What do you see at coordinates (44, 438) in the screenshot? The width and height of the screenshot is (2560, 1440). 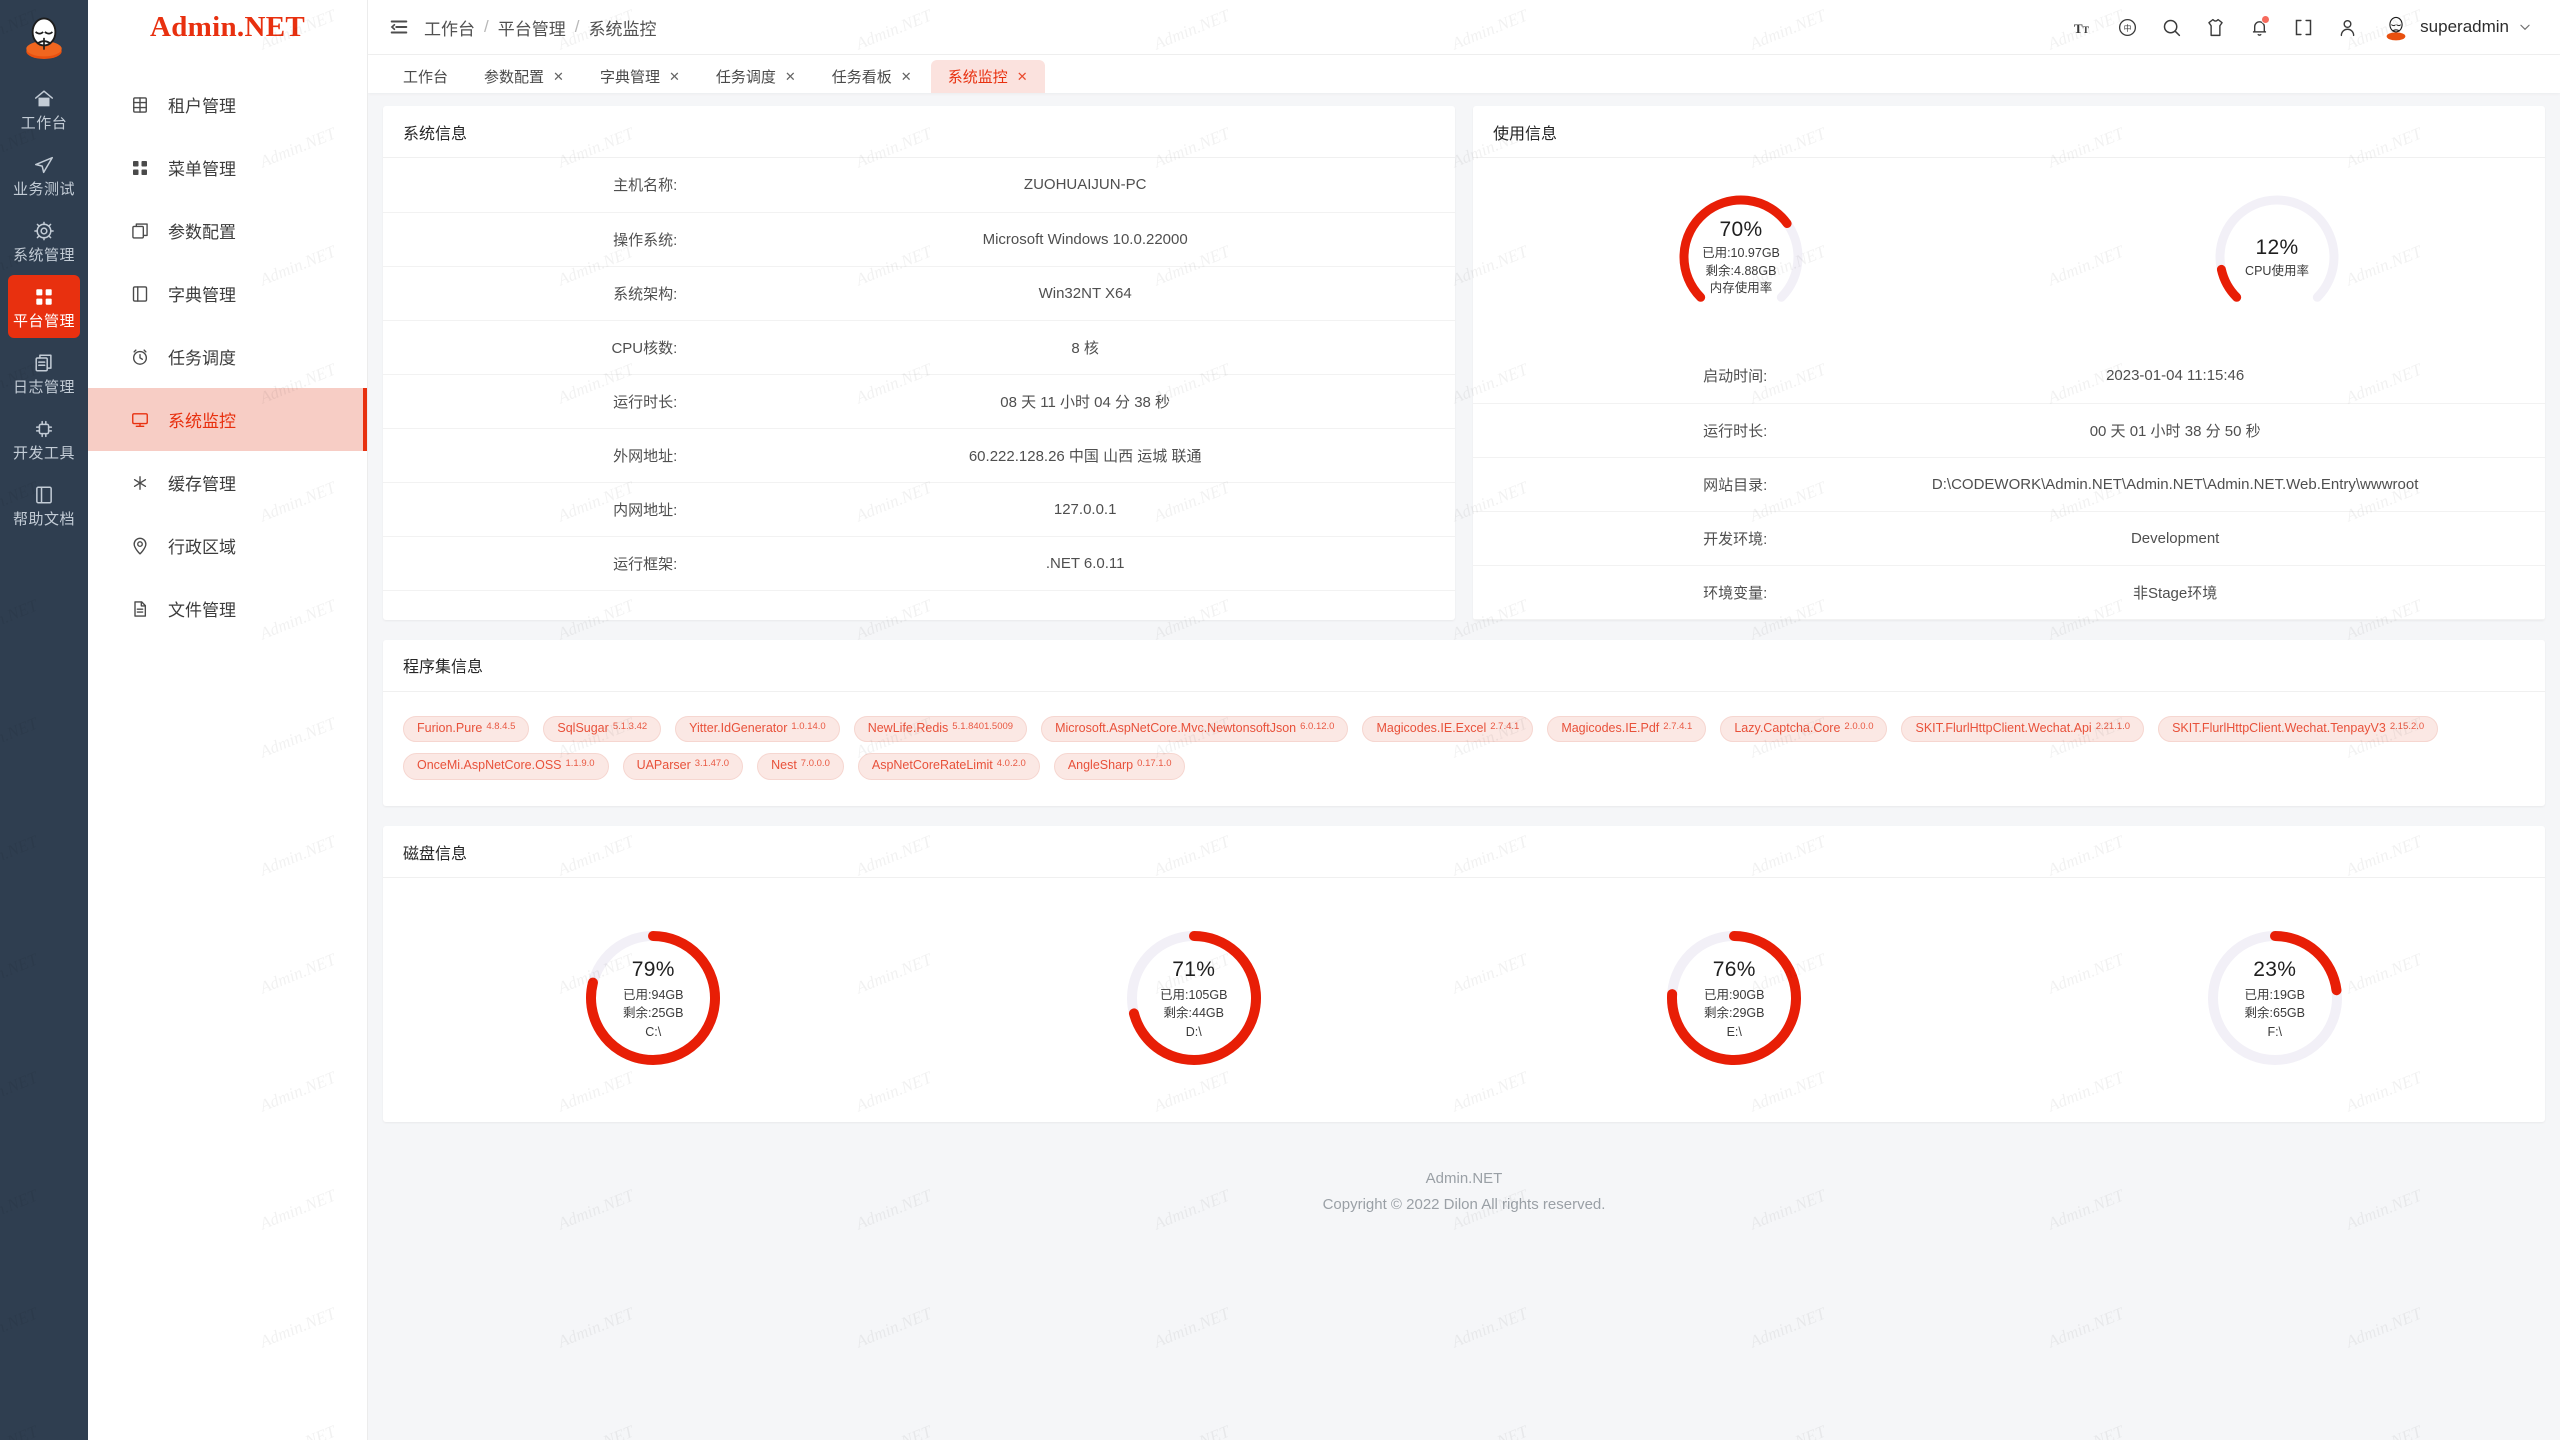 I see `rail-item-6: 开发工具` at bounding box center [44, 438].